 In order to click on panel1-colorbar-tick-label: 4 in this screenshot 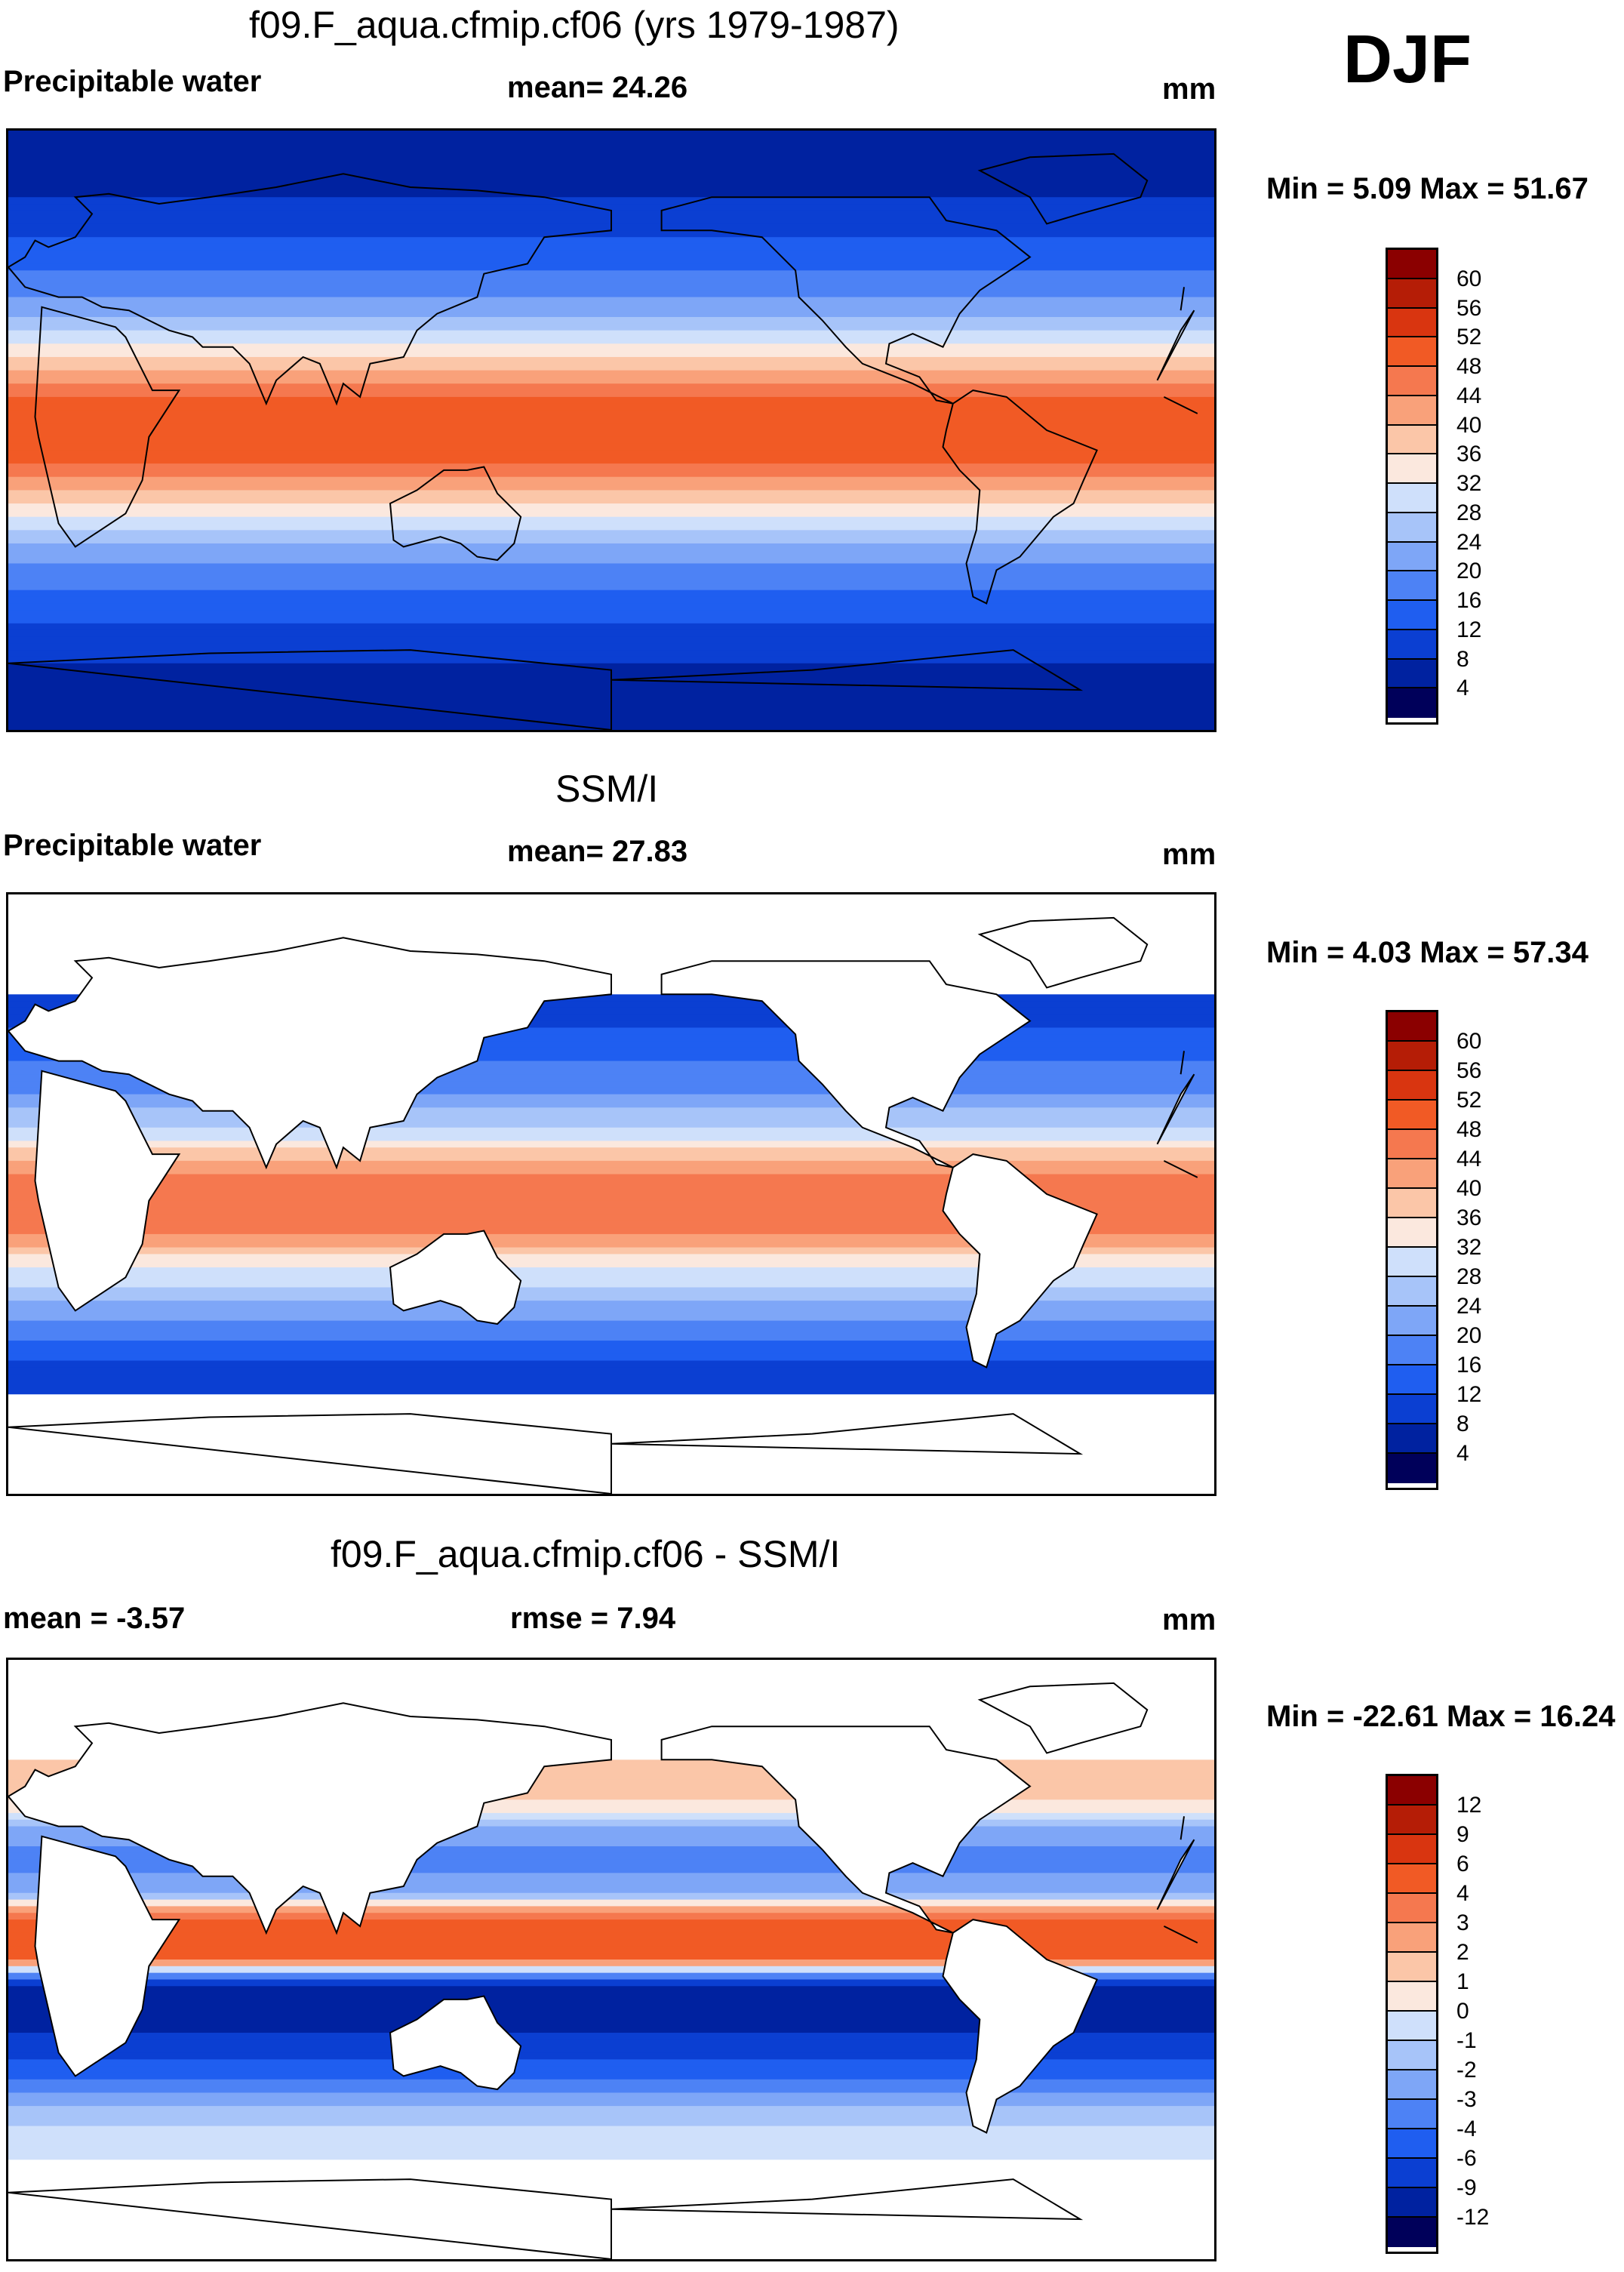, I will do `click(1462, 688)`.